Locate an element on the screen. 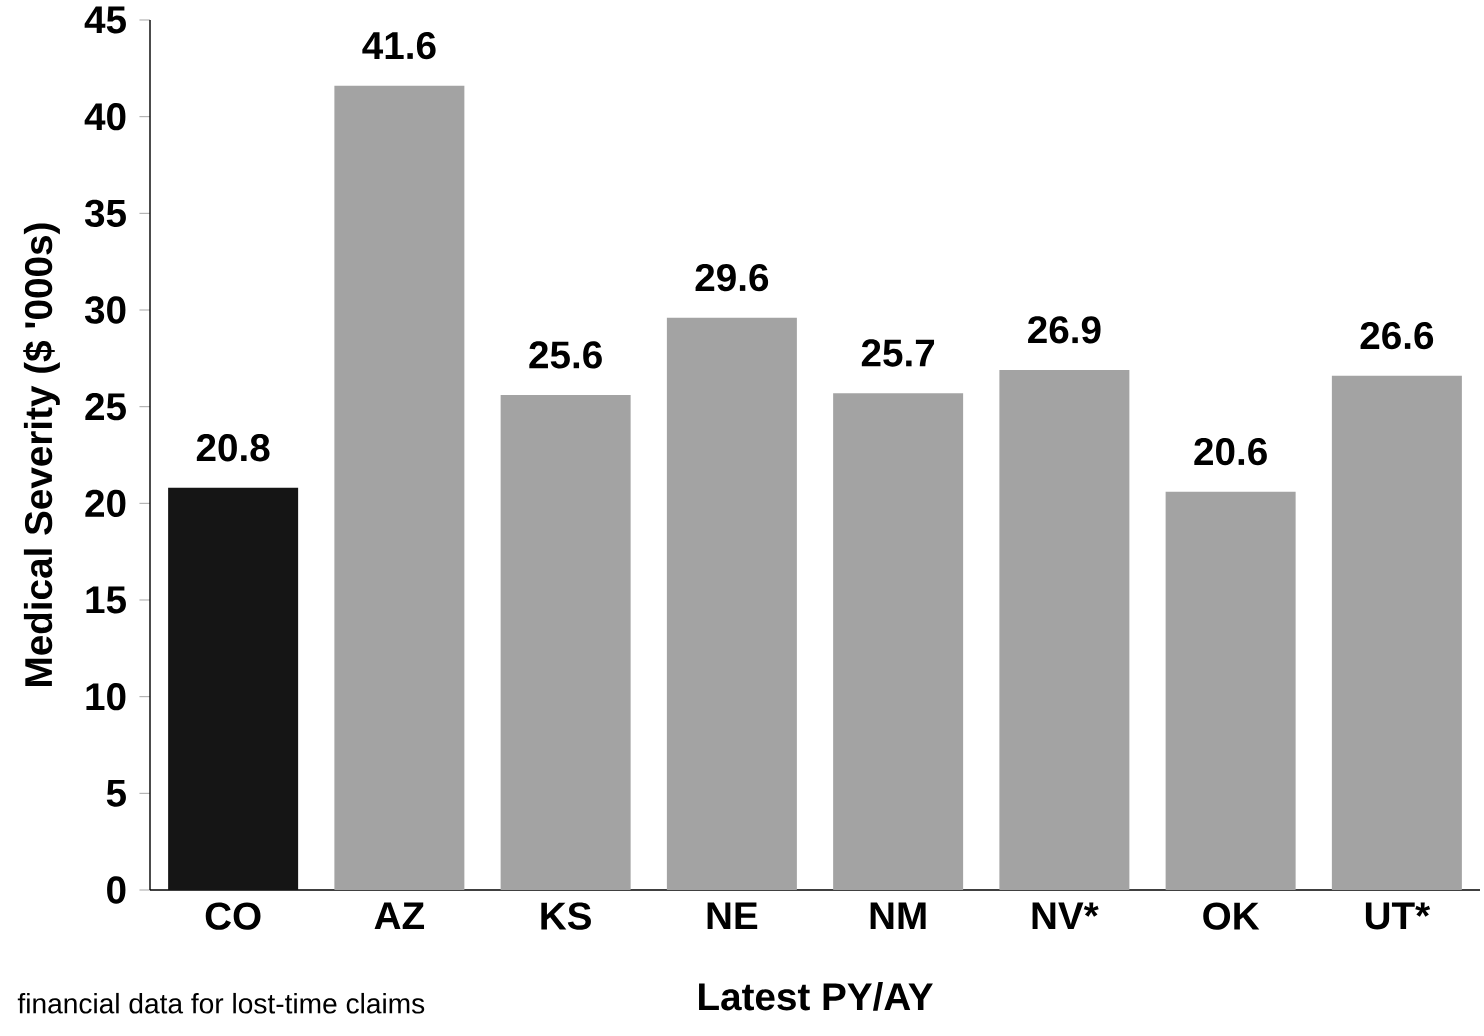  y-tick-label: 40 is located at coordinates (105, 117).